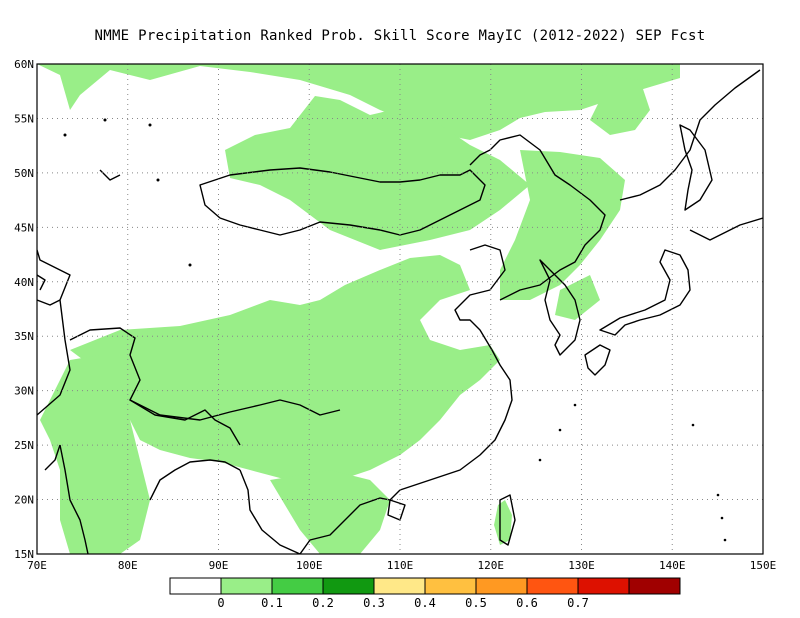  Describe the element at coordinates (527, 603) in the screenshot. I see `legend-label: 0.6` at that location.